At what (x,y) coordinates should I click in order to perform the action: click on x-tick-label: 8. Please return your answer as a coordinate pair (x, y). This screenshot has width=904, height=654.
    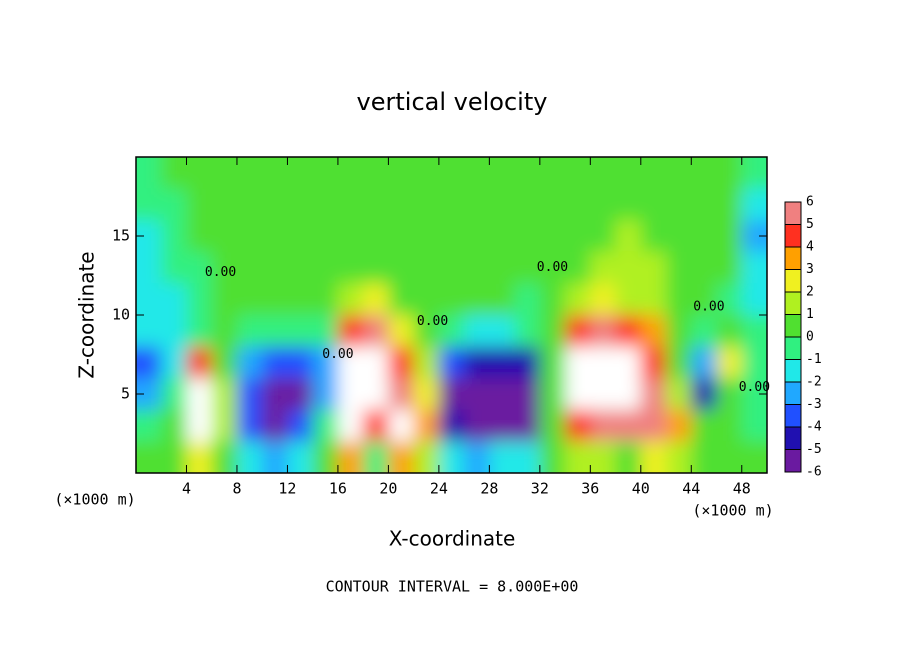
    Looking at the image, I should click on (236, 489).